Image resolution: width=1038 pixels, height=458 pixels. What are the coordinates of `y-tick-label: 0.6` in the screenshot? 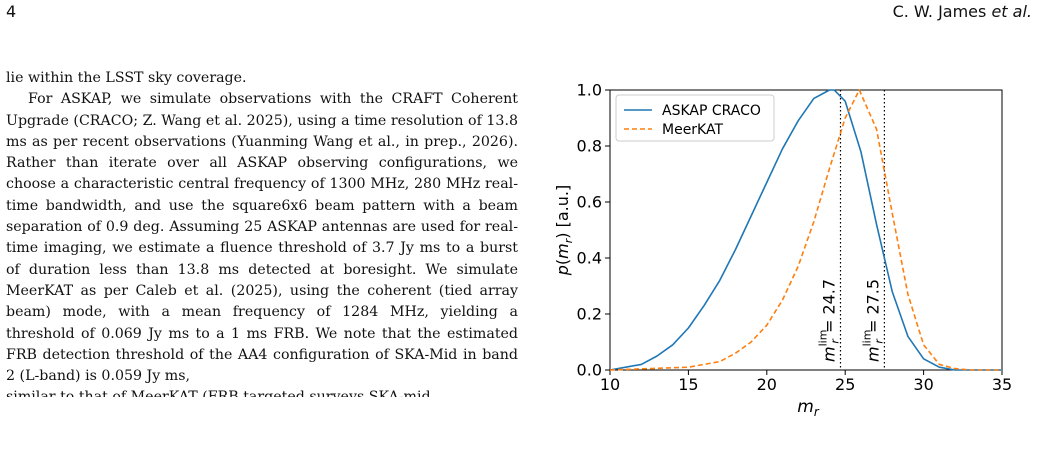 It's located at (589, 202).